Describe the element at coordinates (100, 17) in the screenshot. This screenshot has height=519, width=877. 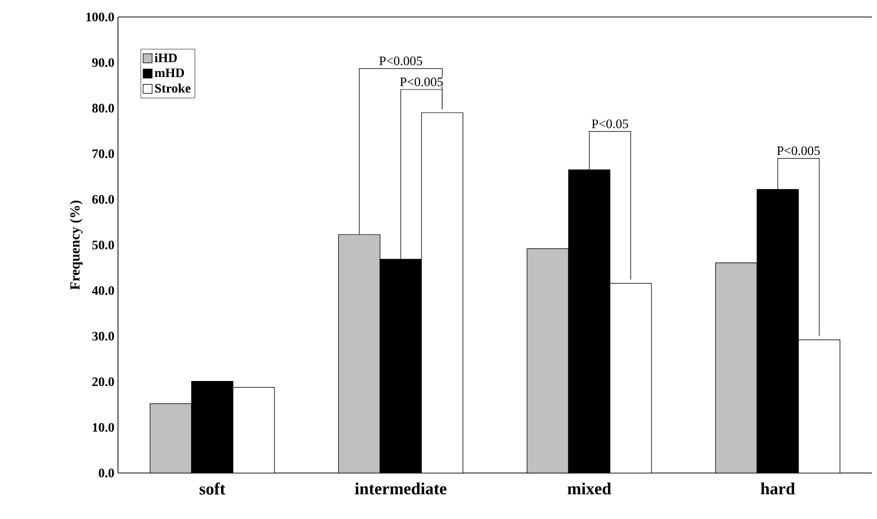
I see `y-tick-label: 100.0` at that location.